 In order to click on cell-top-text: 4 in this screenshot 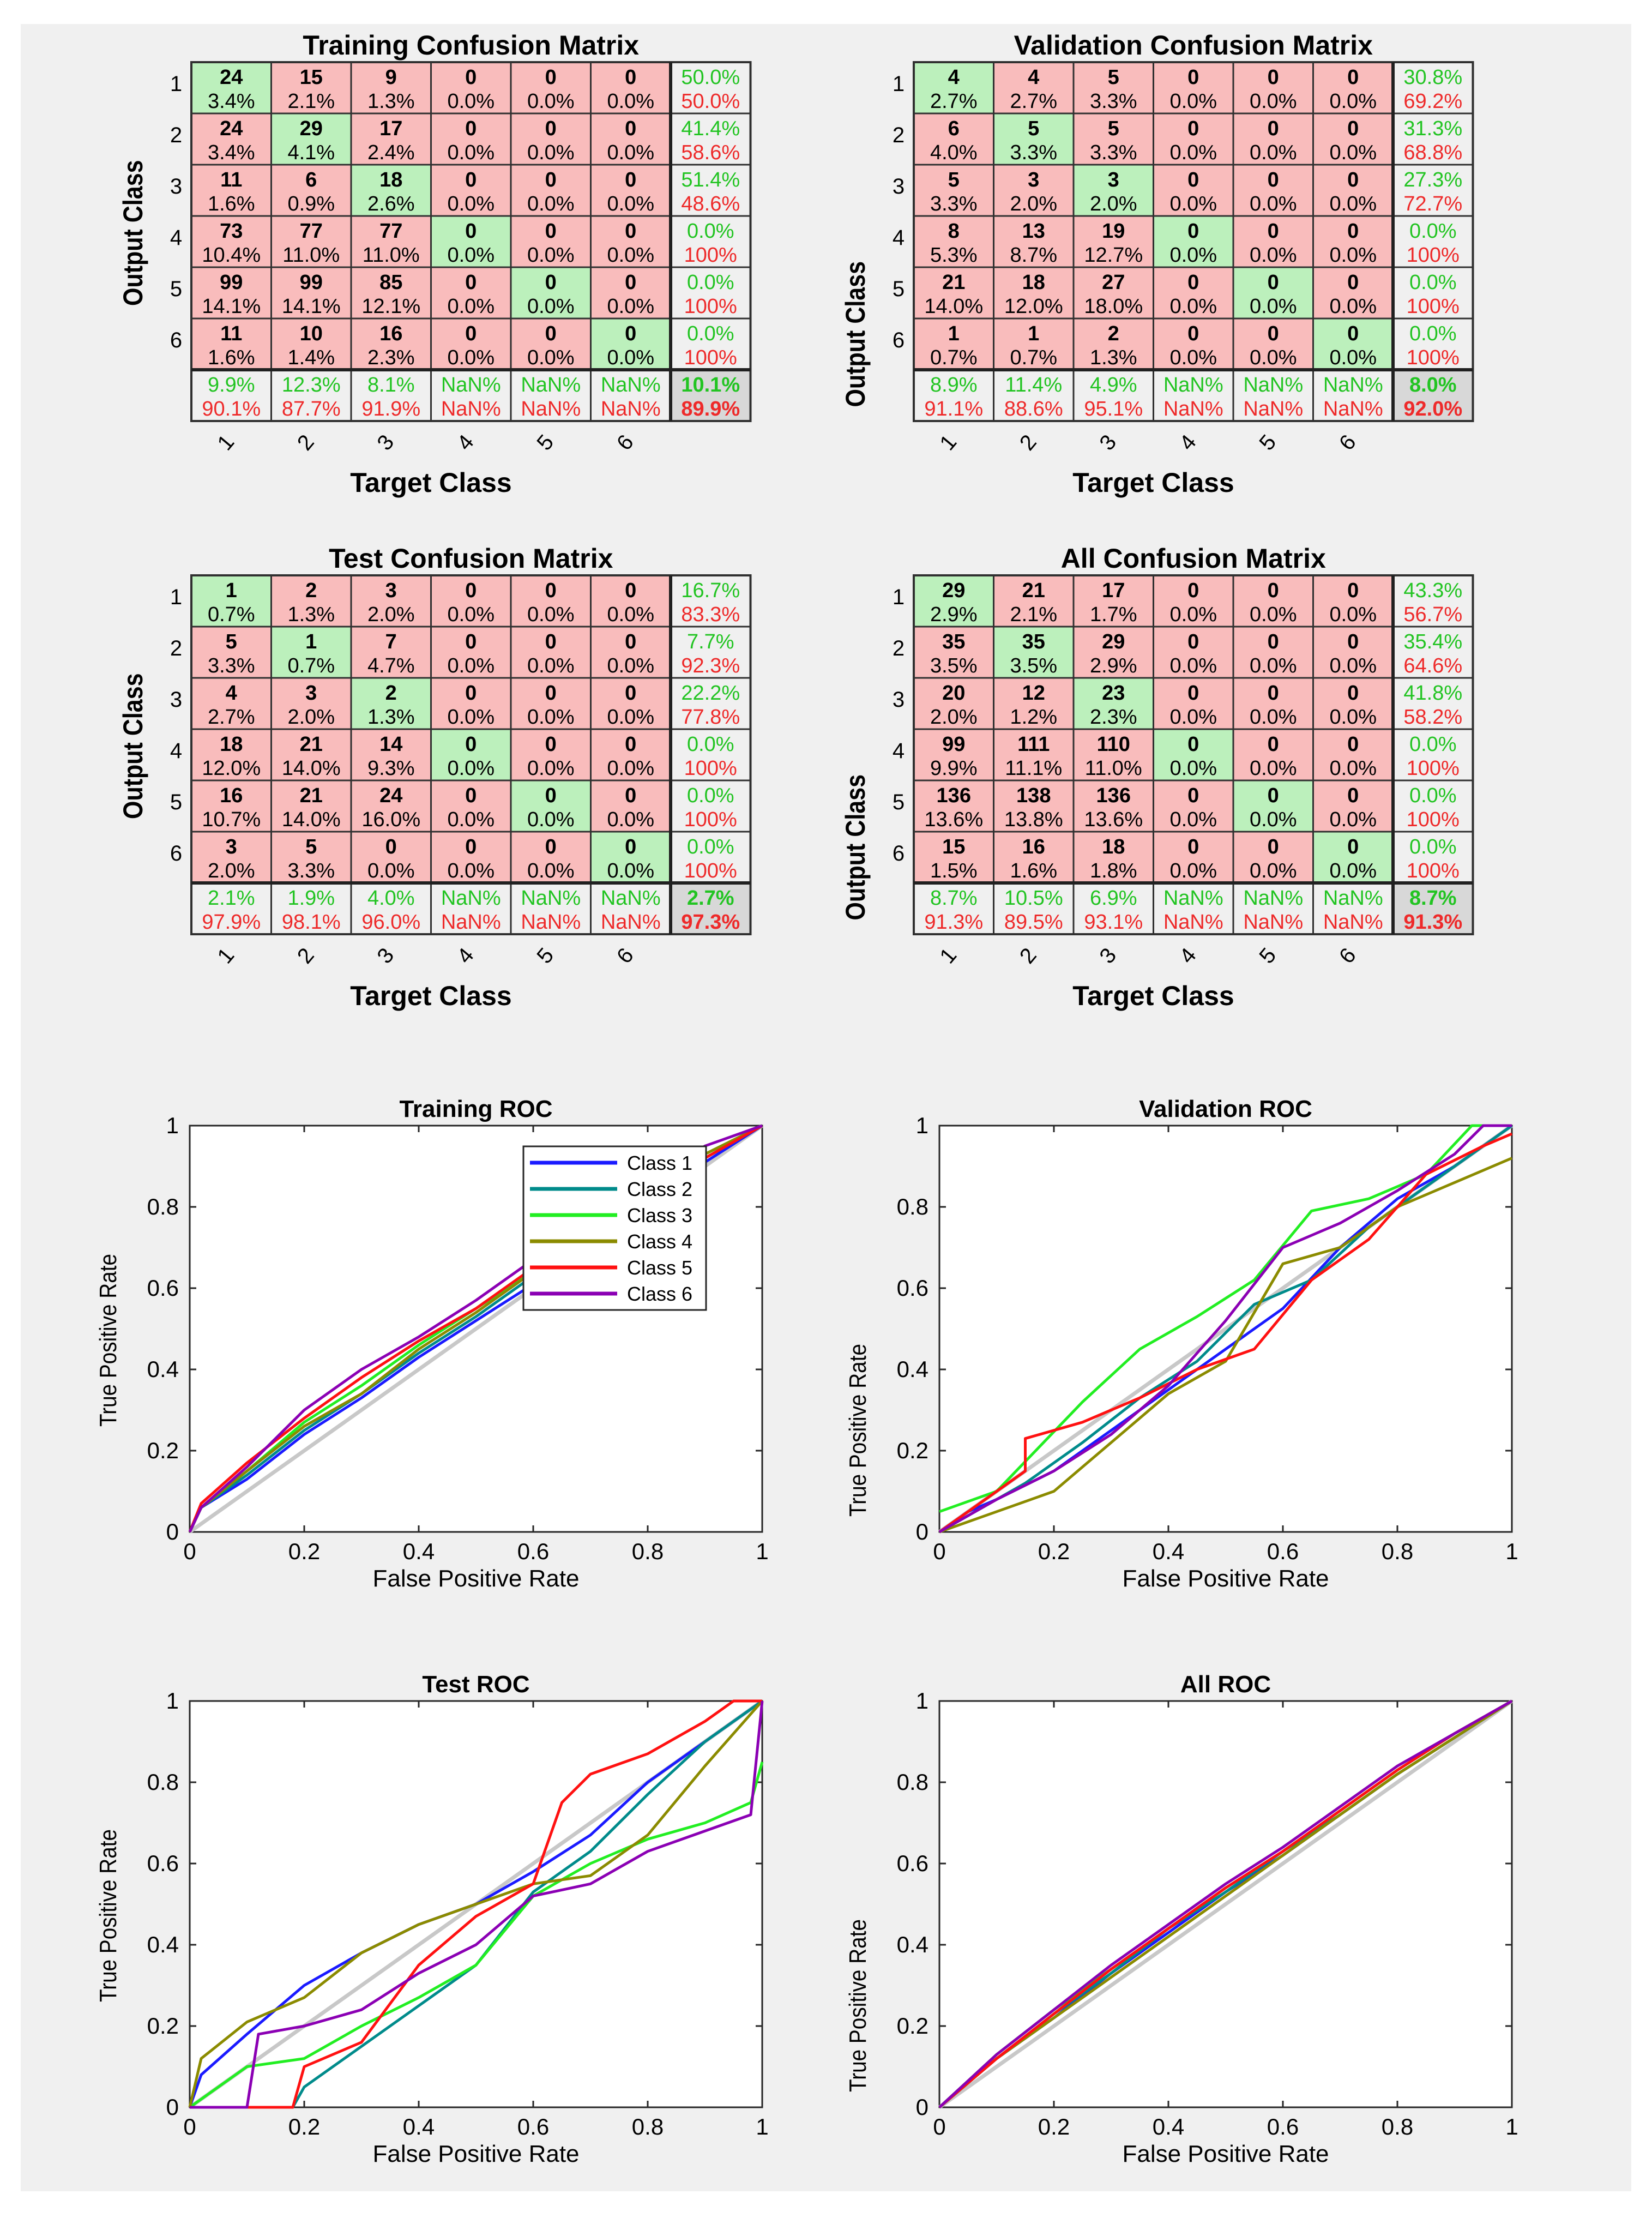, I will do `click(954, 77)`.